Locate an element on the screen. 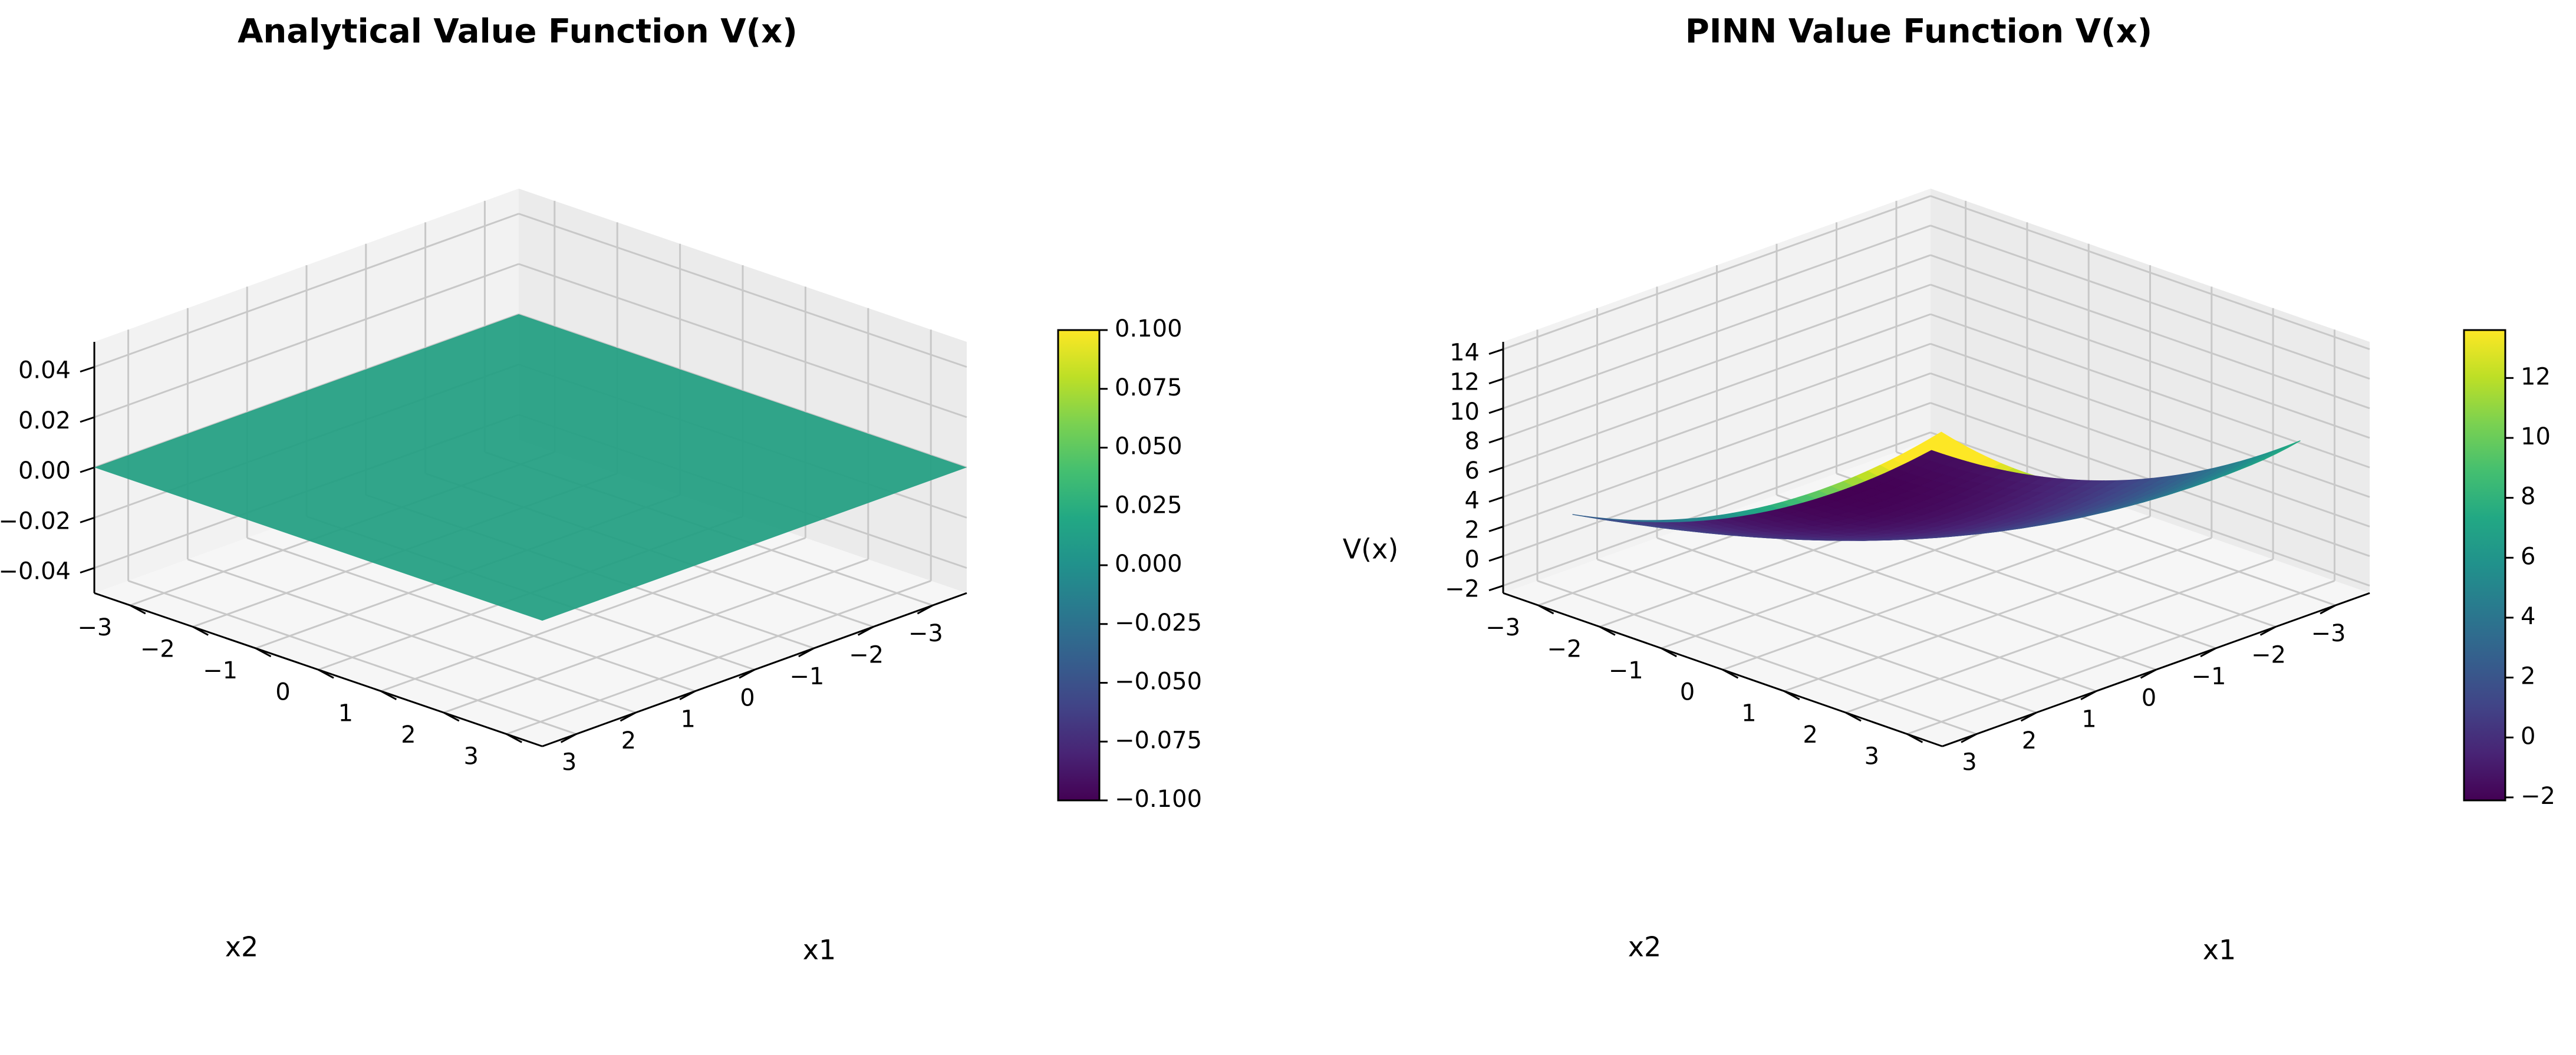  chart1-x2-tick-label: 0 is located at coordinates (282, 691).